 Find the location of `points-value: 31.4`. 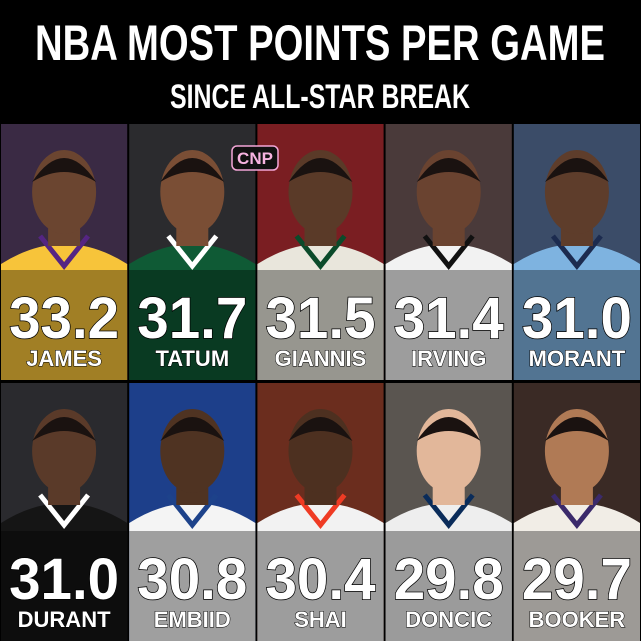

points-value: 31.4 is located at coordinates (449, 318).